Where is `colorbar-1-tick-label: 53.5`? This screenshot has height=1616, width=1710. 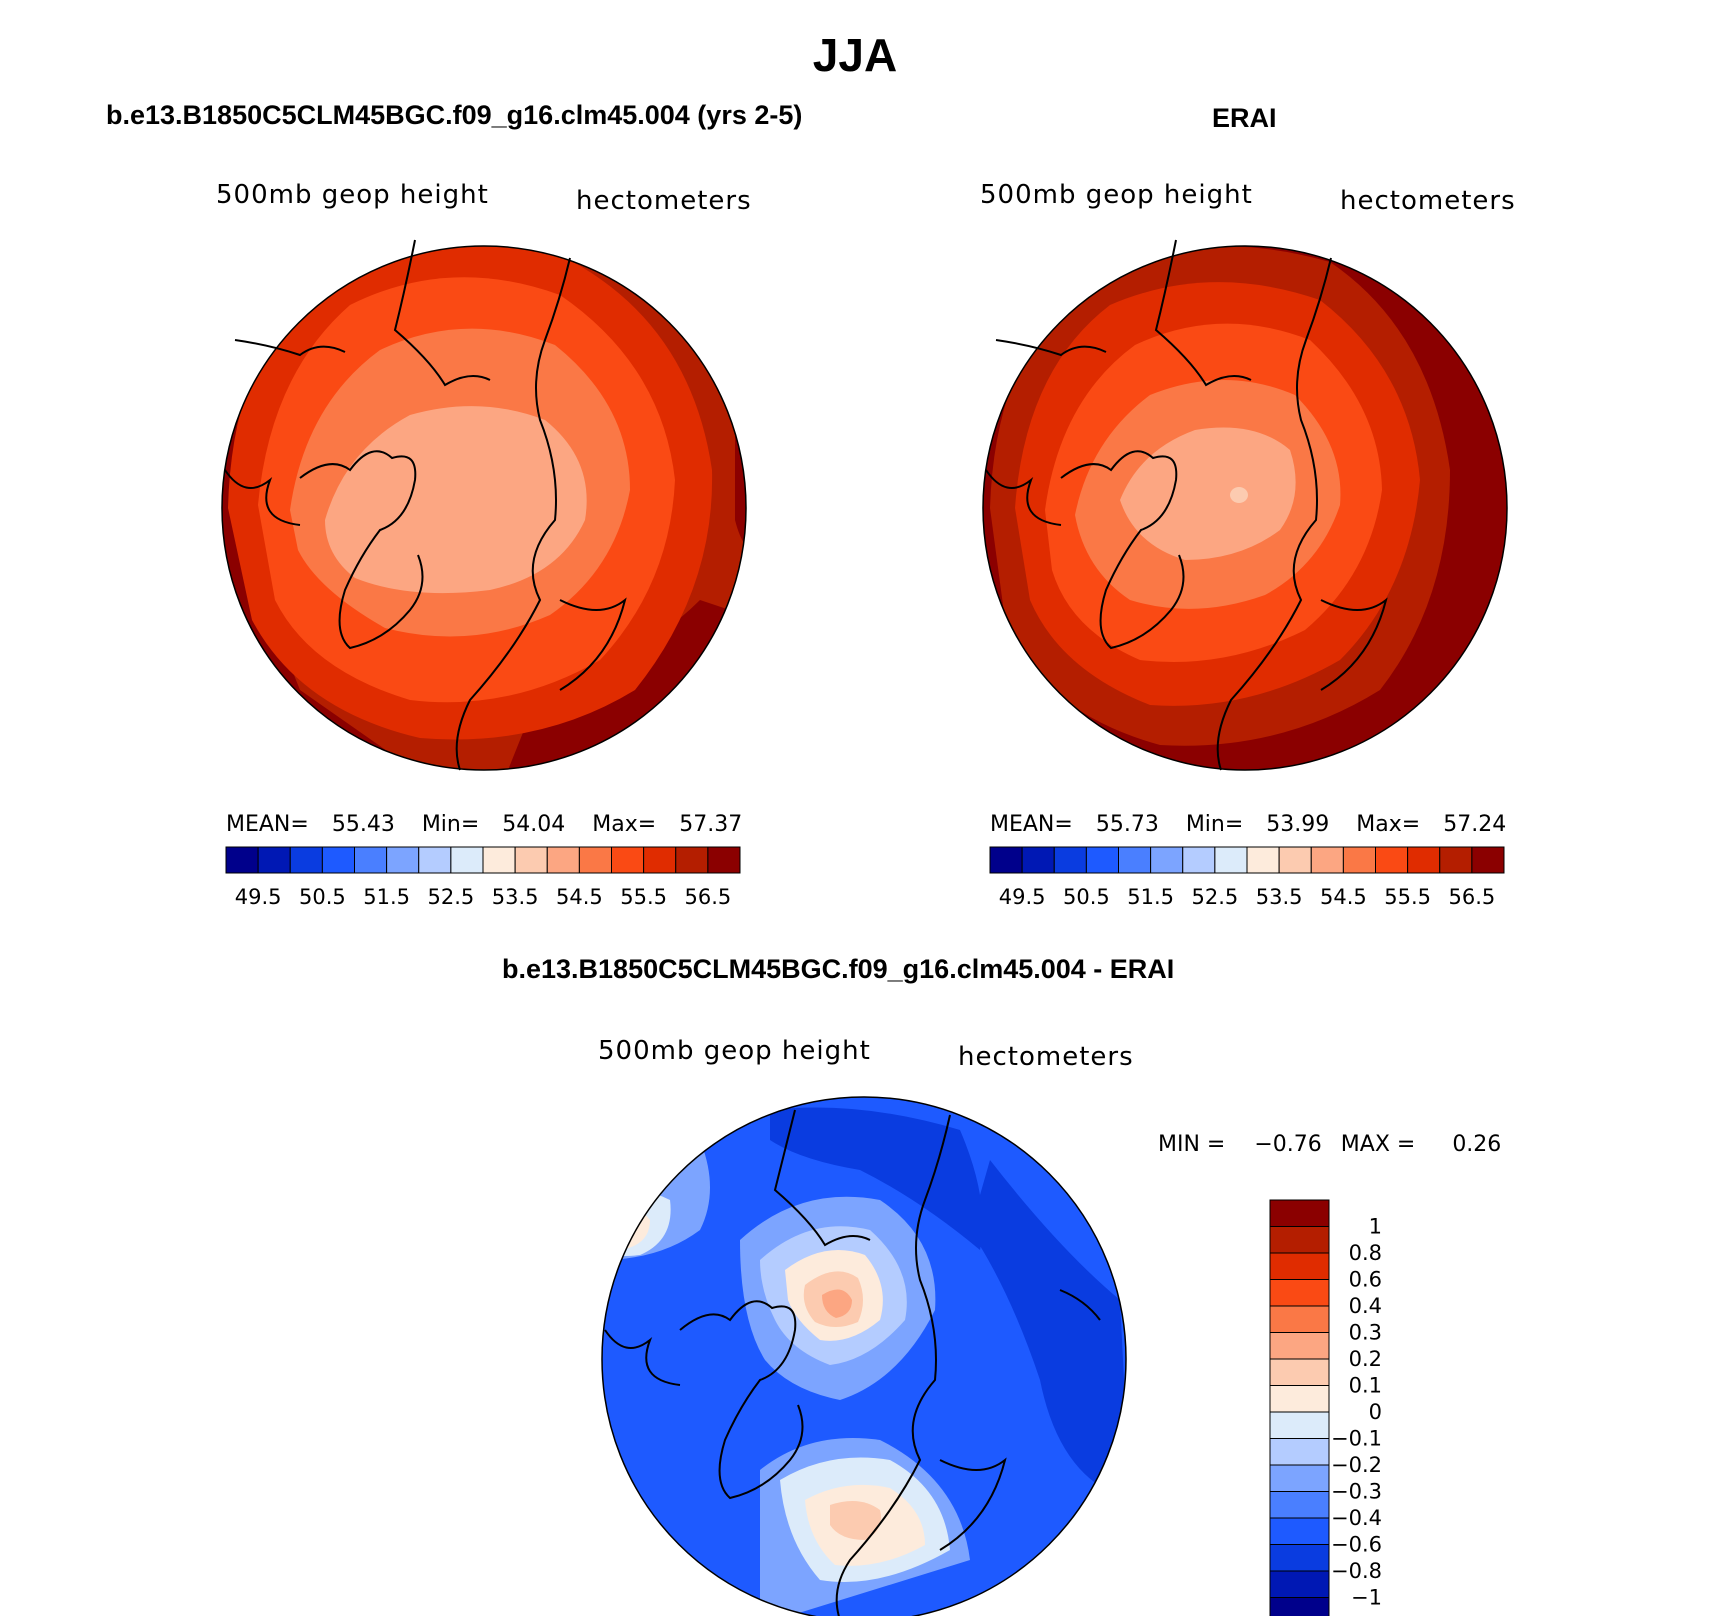 colorbar-1-tick-label: 53.5 is located at coordinates (515, 897).